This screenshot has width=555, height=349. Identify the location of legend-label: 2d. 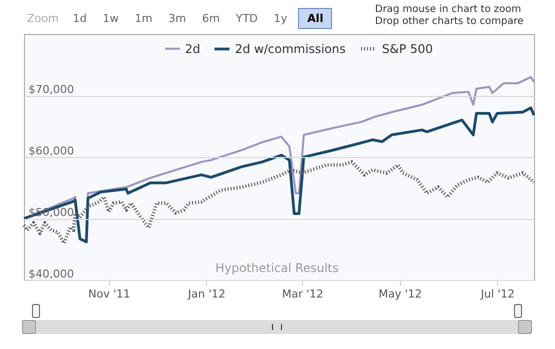
(192, 49).